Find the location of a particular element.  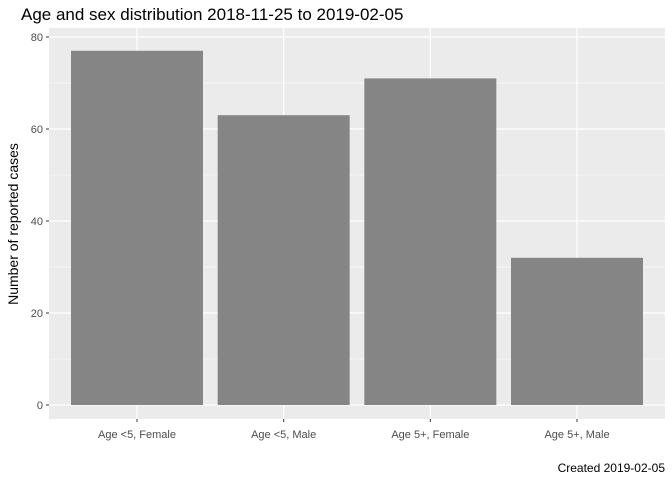

y-axis-label: Number of reported cases is located at coordinates (13, 224).